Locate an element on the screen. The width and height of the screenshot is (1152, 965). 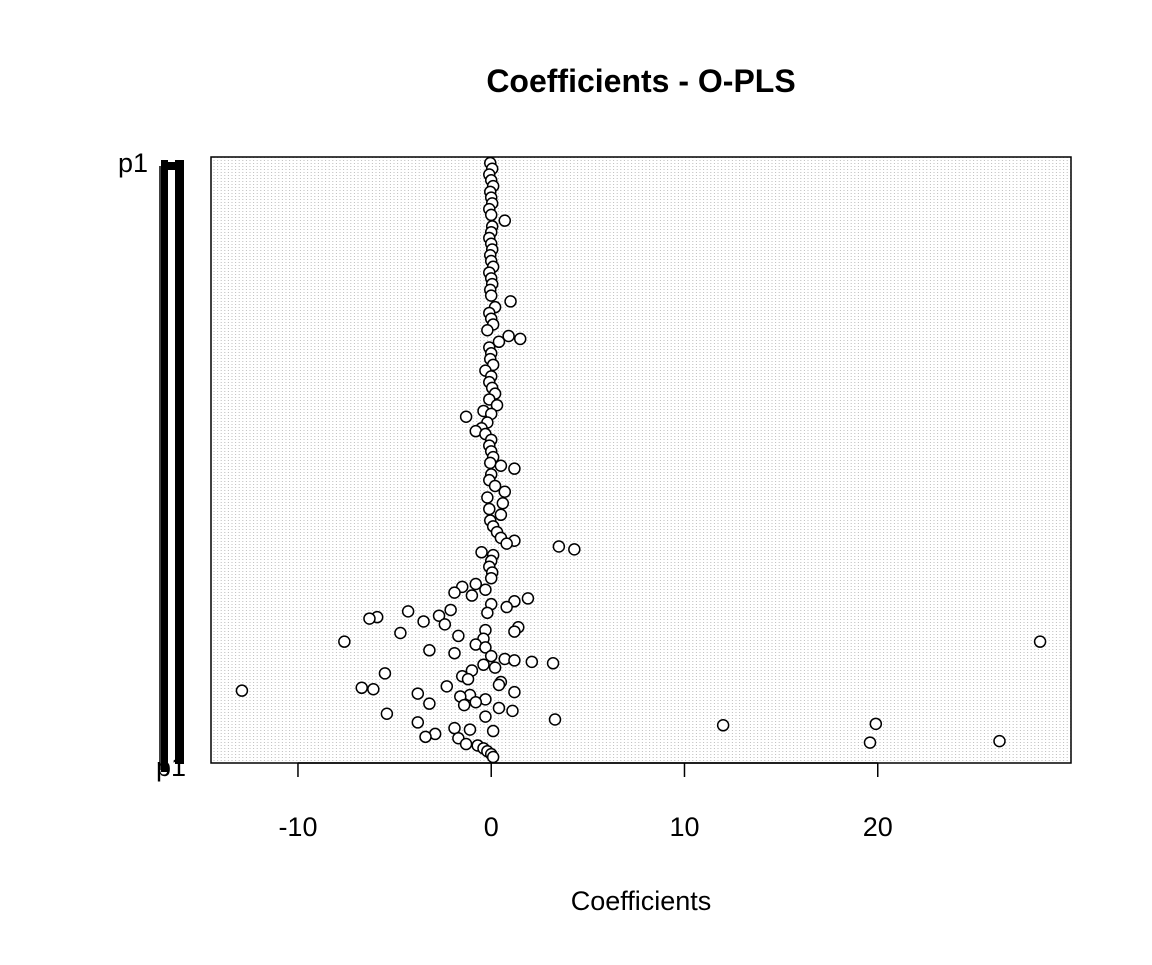
x-tick-label: 10 is located at coordinates (684, 827).